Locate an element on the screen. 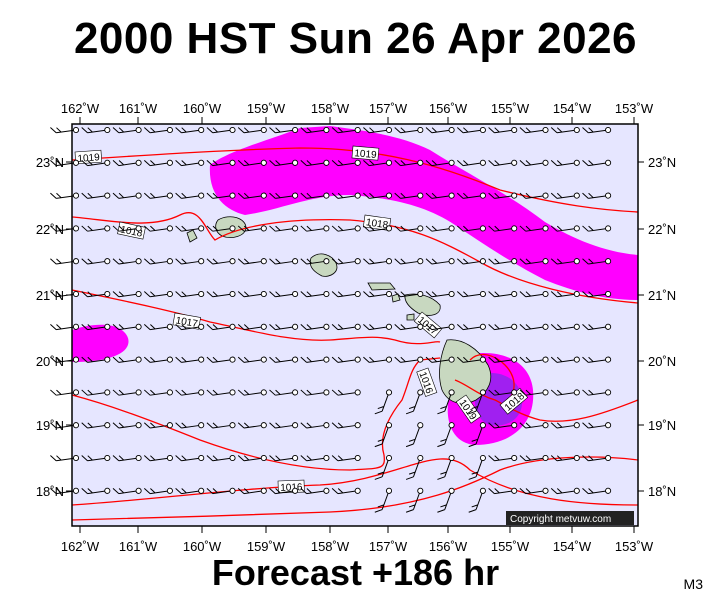  lon-label: 156˚W is located at coordinates (448, 546).